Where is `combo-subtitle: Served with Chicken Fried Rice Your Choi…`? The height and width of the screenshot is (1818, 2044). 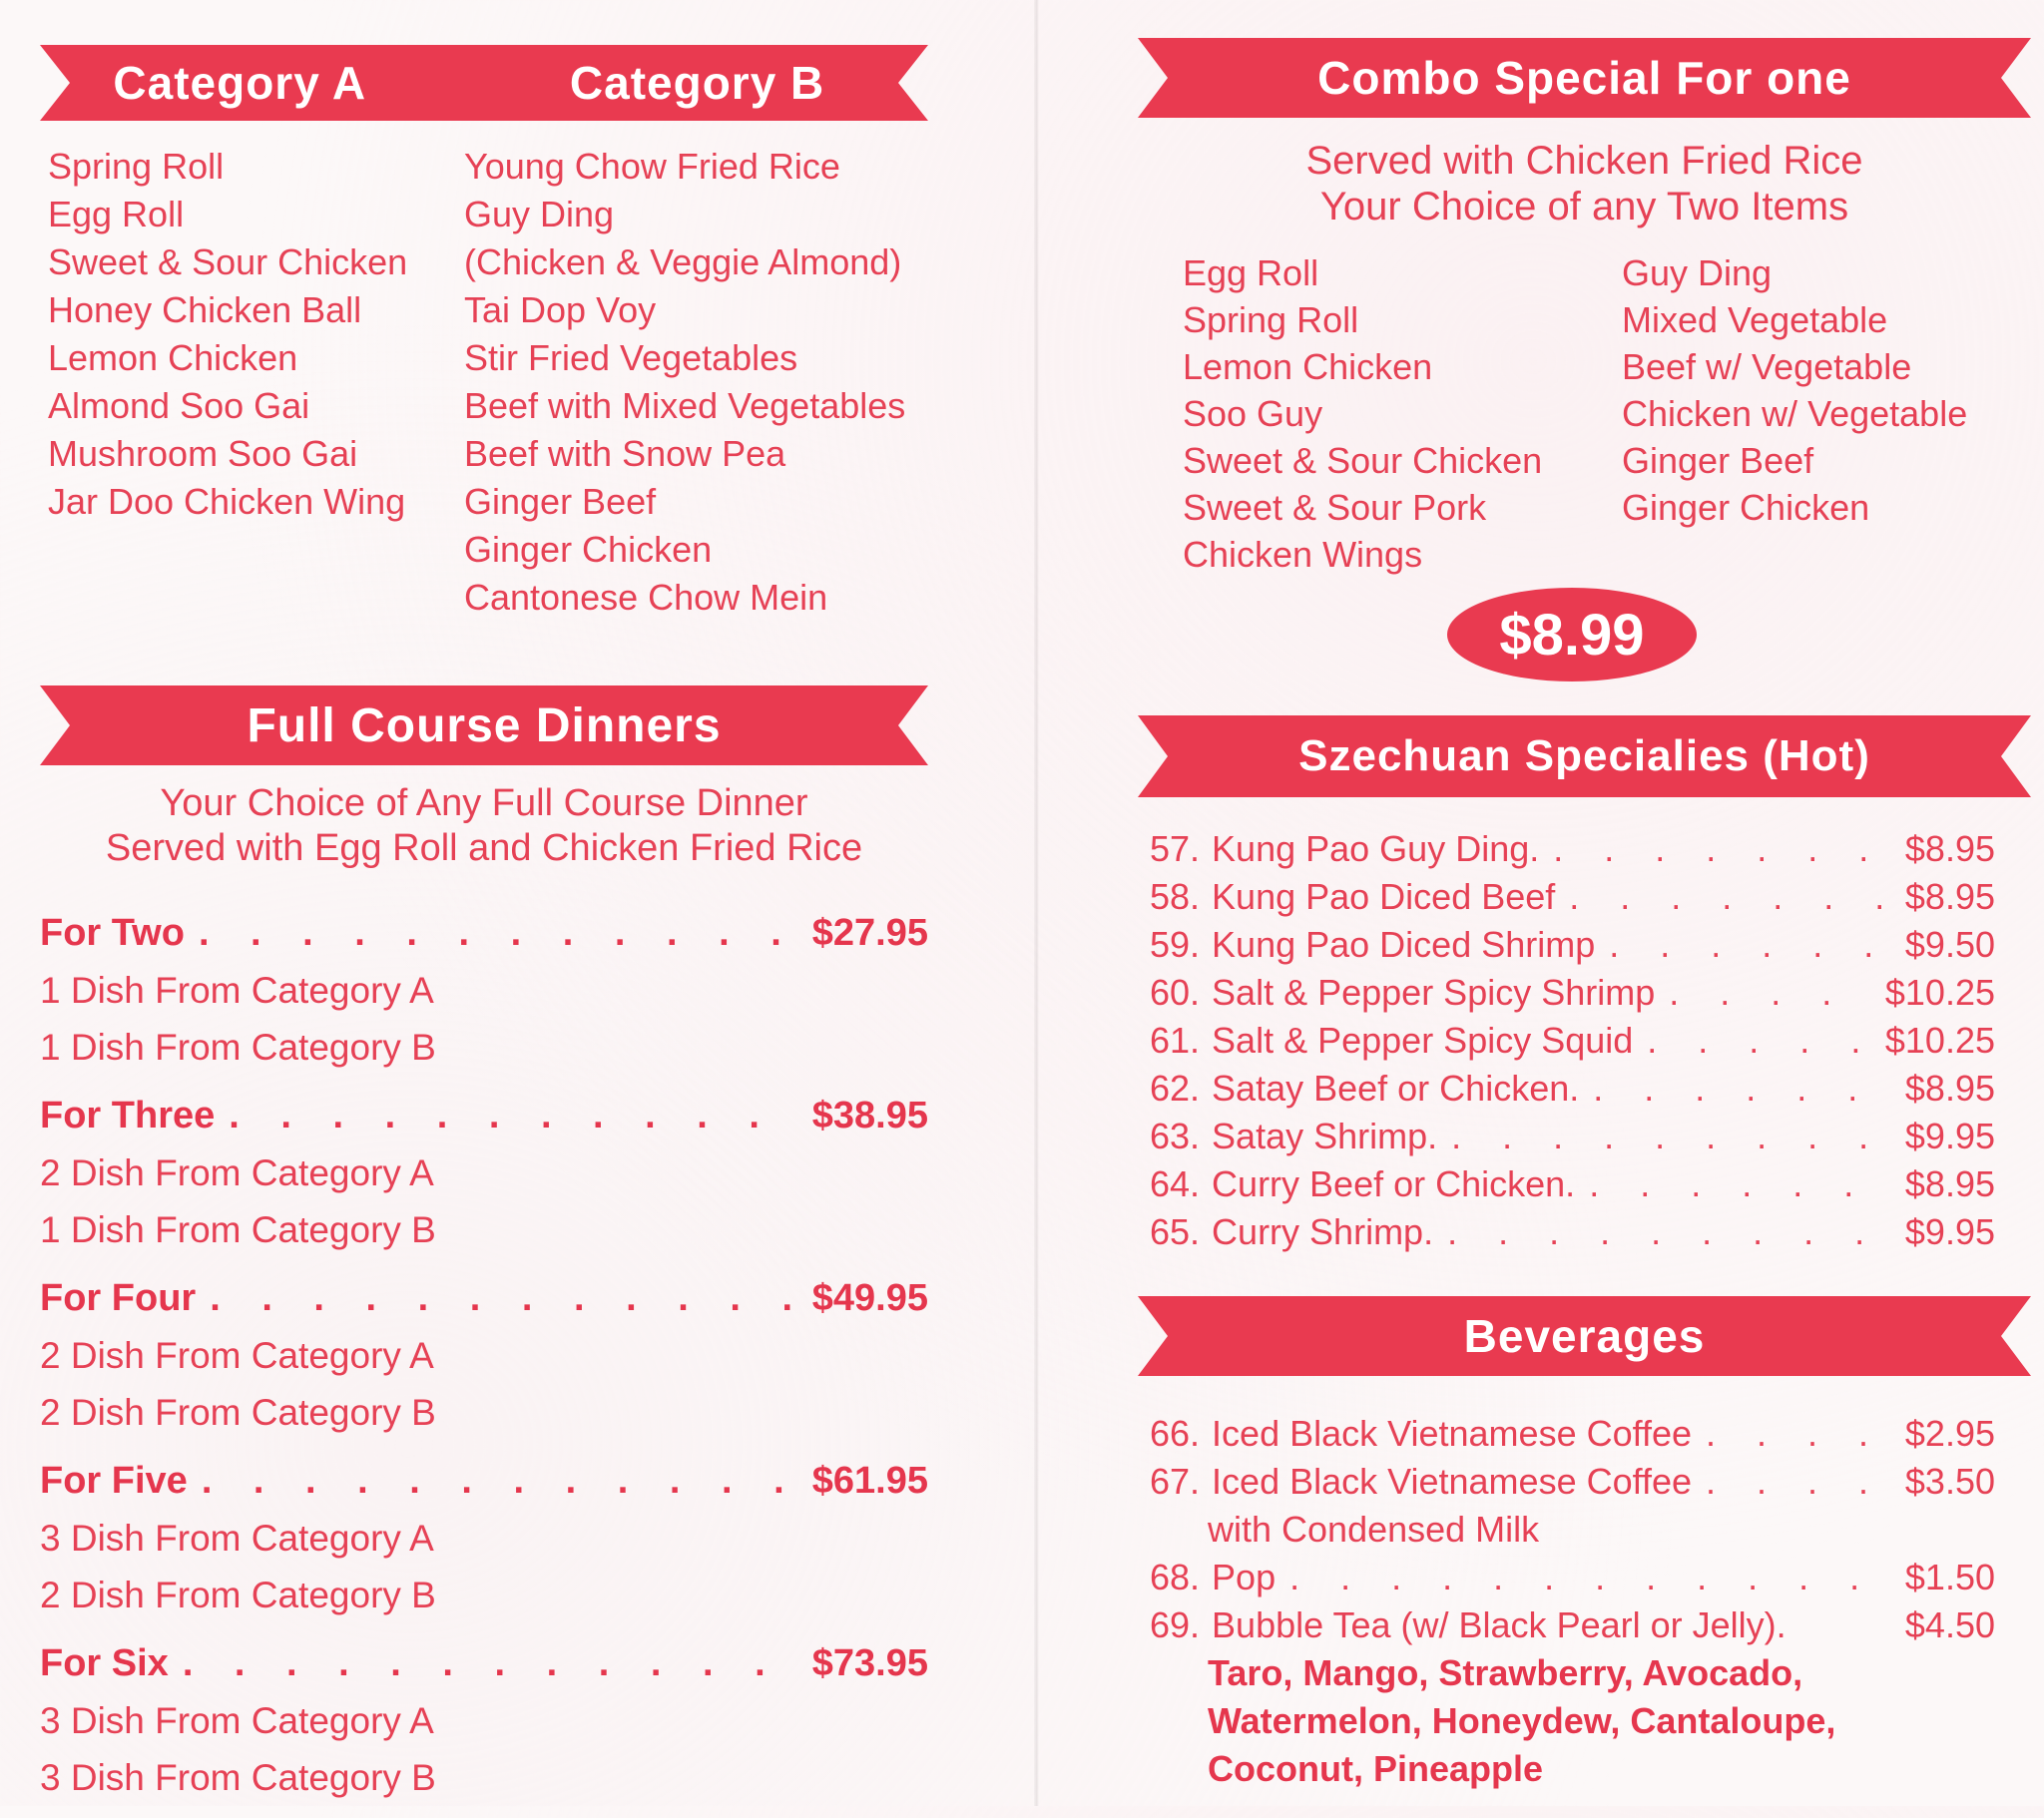 combo-subtitle: Served with Chicken Fried Rice Your Choi… is located at coordinates (1584, 183).